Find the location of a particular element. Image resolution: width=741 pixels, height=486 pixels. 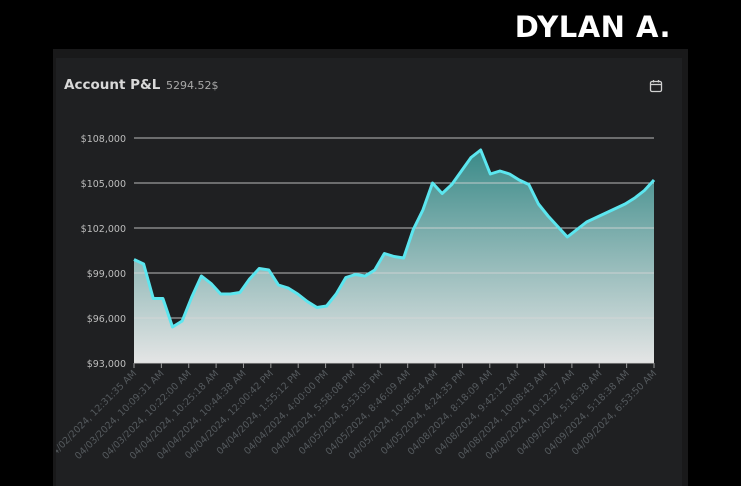

card-title: Account P&L is located at coordinates (112, 85).